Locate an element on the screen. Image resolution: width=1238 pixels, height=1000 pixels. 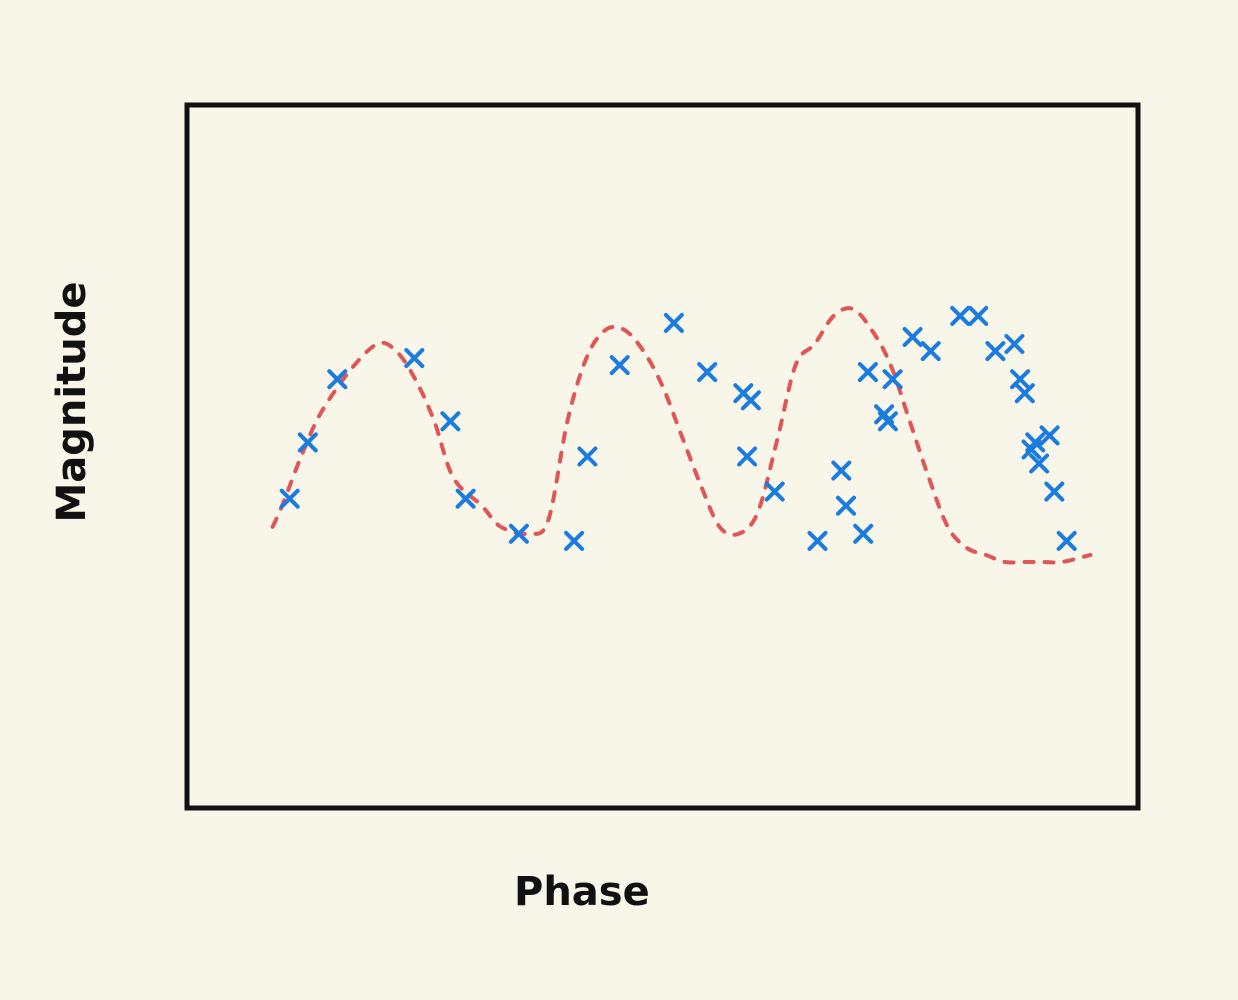
x-axis-label: Phase is located at coordinates (582, 892).